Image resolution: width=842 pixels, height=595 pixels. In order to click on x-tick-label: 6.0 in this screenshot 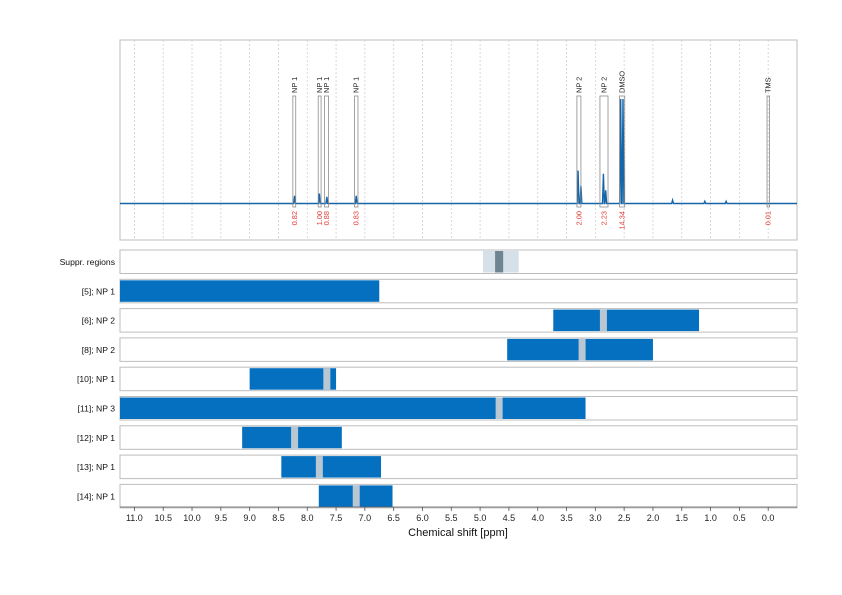, I will do `click(422, 518)`.